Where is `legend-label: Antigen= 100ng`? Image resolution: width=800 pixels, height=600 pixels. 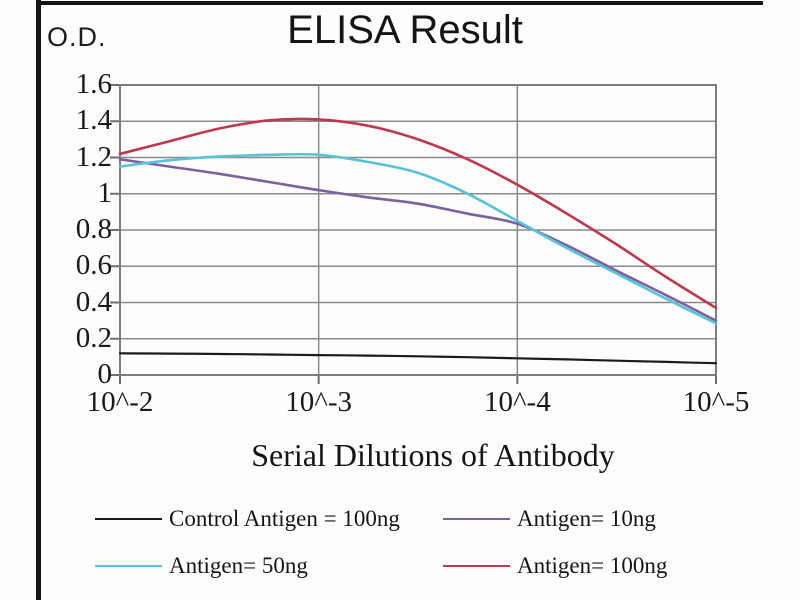
legend-label: Antigen= 100ng is located at coordinates (592, 565).